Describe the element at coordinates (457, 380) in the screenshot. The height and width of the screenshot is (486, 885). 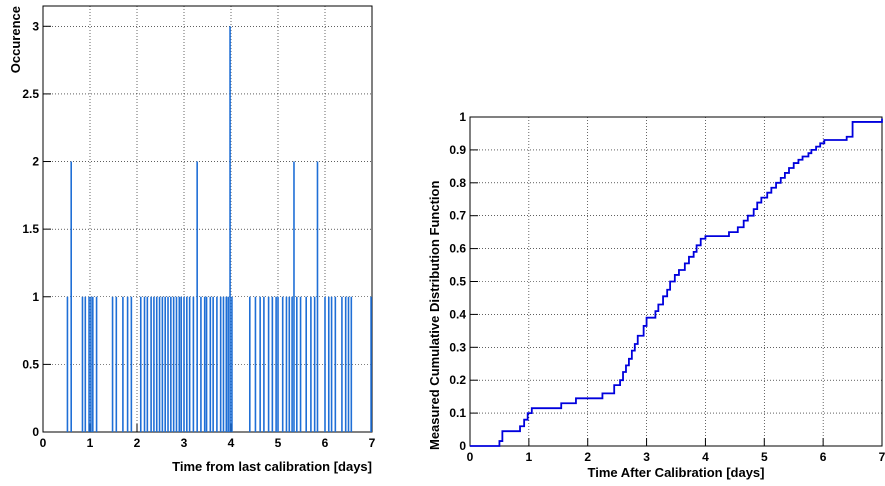
I see `y-tick-label: 0.2` at that location.